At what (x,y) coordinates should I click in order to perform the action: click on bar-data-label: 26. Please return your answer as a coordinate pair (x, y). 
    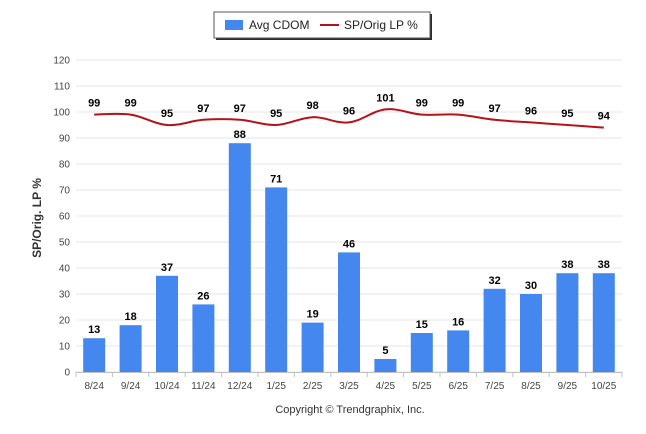
    Looking at the image, I should click on (203, 296).